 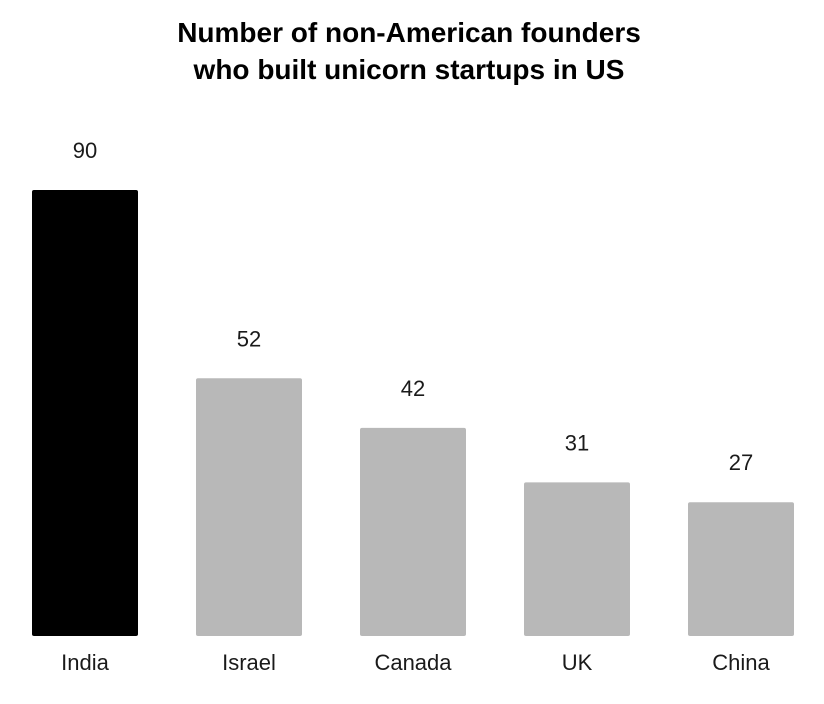 What do you see at coordinates (409, 69) in the screenshot?
I see `chart-title-line-2: who built unicorn startups in US` at bounding box center [409, 69].